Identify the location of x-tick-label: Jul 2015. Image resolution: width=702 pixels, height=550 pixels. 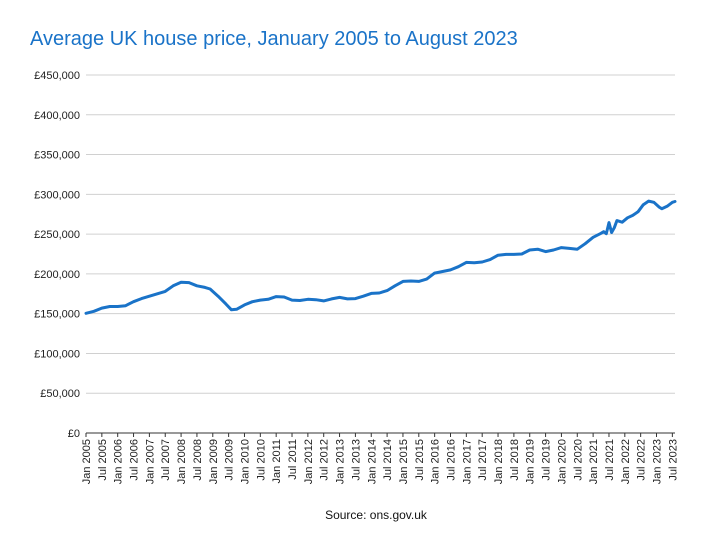
(420, 460).